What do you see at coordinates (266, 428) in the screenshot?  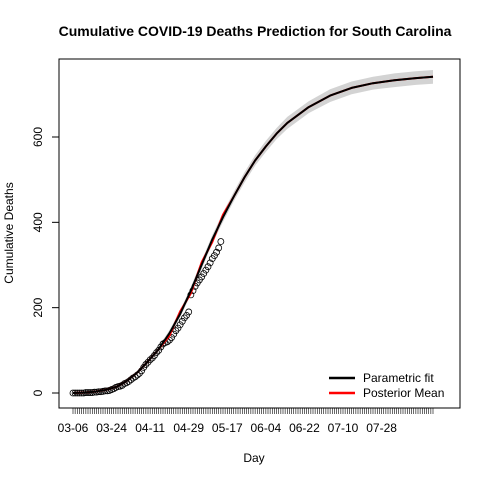 I see `x-tick-label: 06-04` at bounding box center [266, 428].